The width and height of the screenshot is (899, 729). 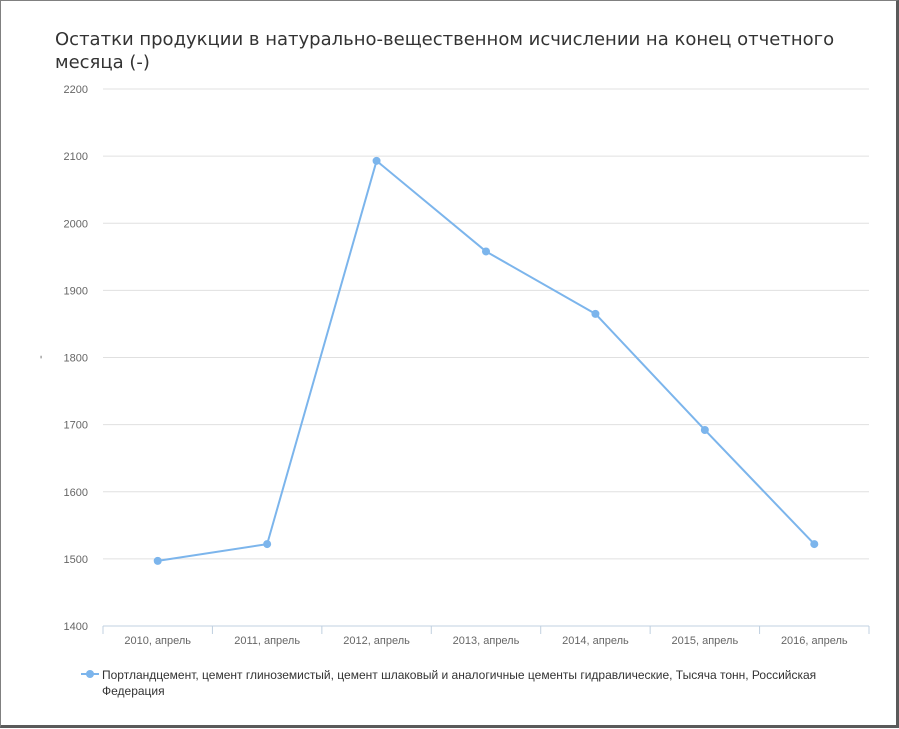 I want to click on y-tick-label: 1500, so click(x=76, y=560).